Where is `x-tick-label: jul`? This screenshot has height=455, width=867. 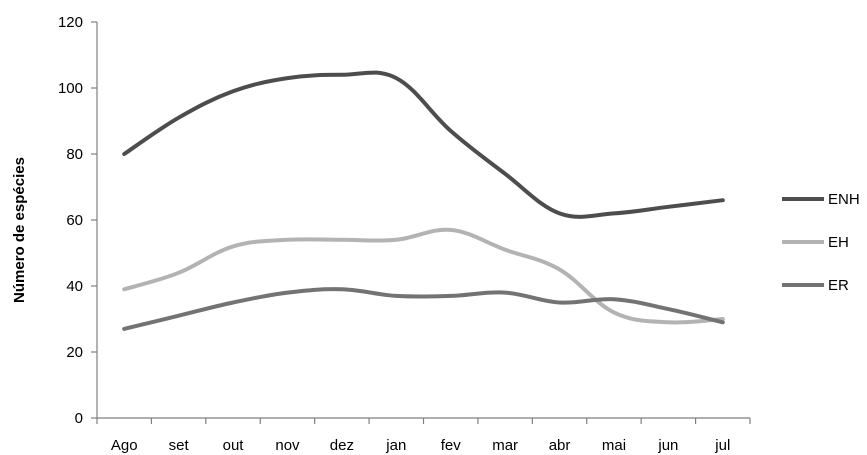 x-tick-label: jul is located at coordinates (722, 445).